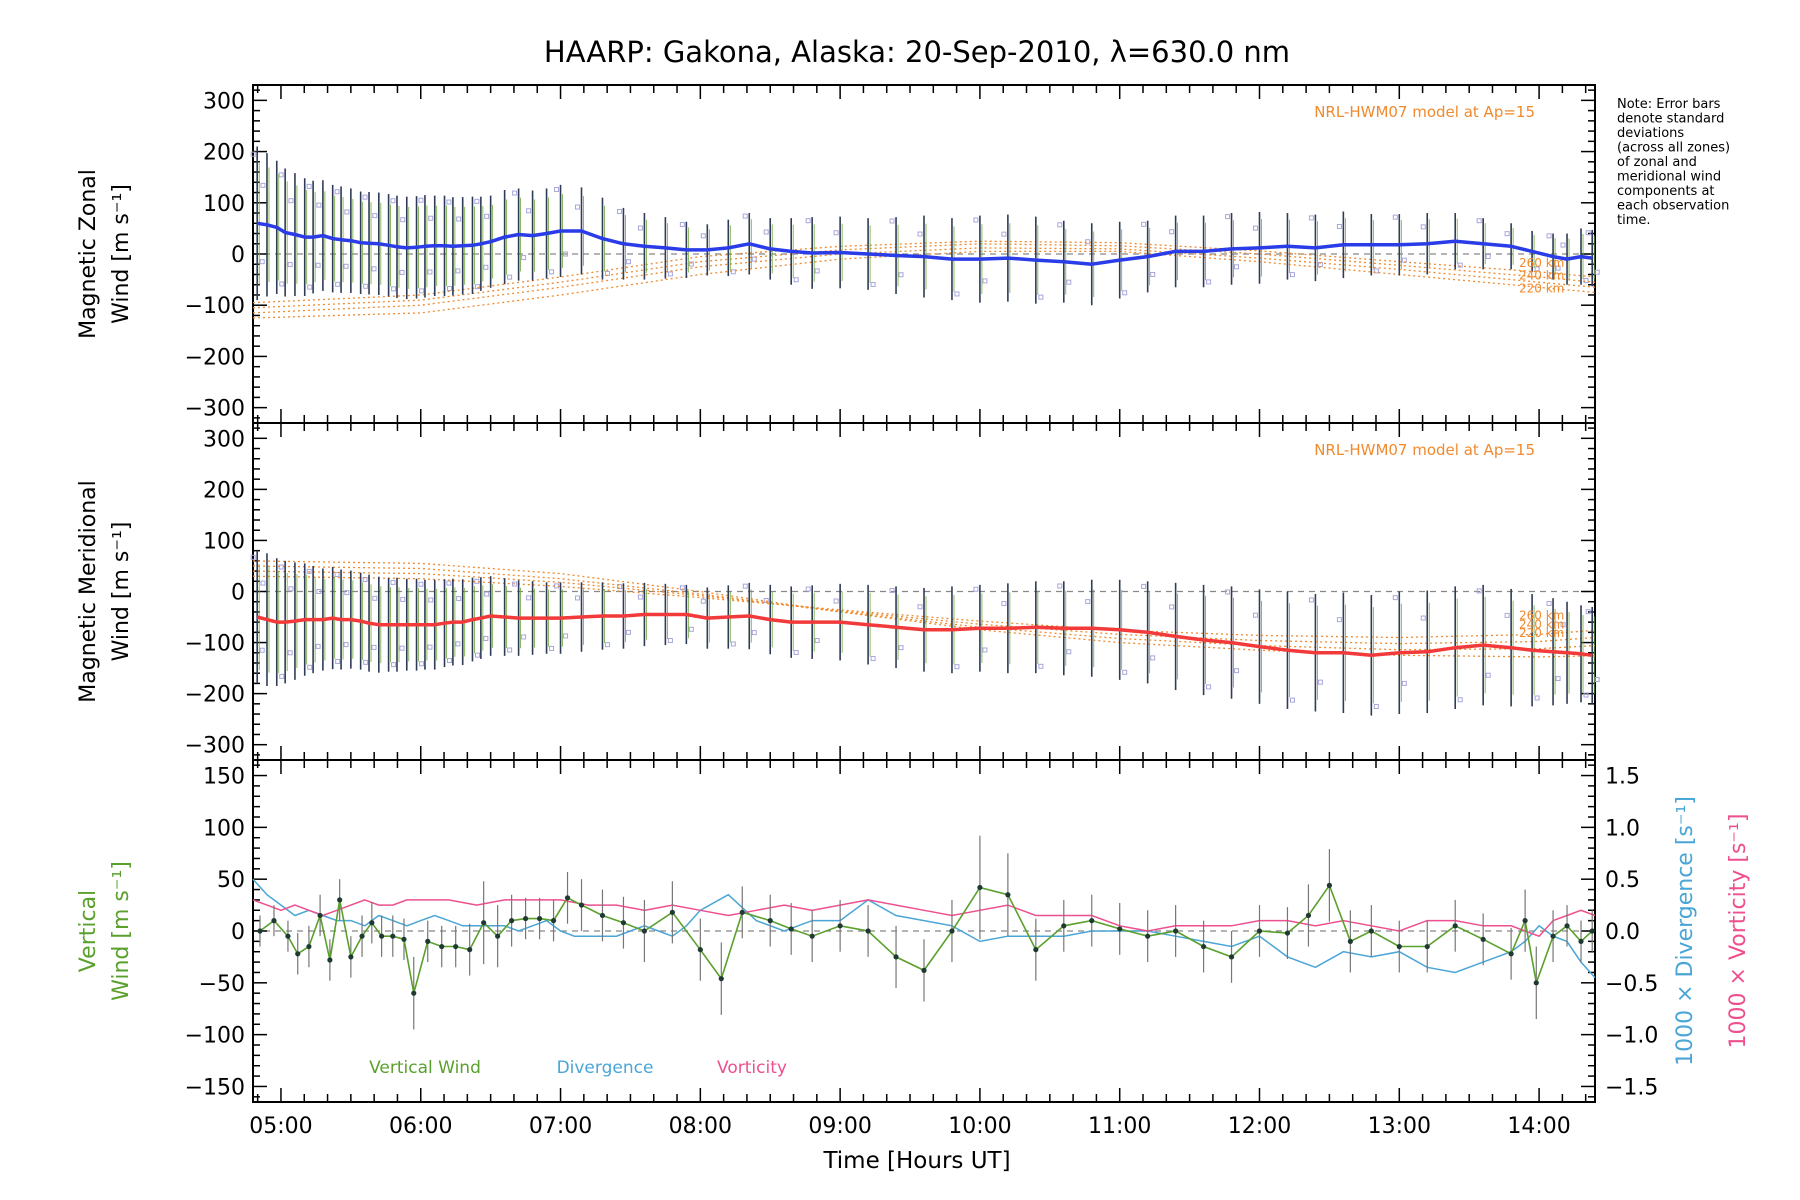 This screenshot has width=1800, height=1200. I want to click on x-axis-label: Time [Hours UT], so click(916, 1161).